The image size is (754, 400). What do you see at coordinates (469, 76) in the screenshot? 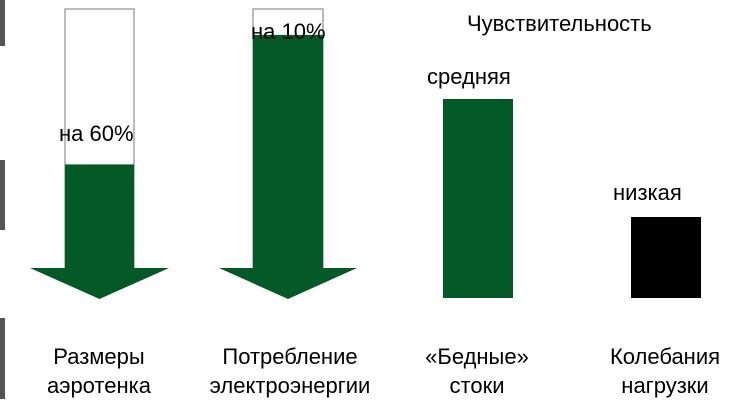
I see `sensitivity-label-medium: средняя` at bounding box center [469, 76].